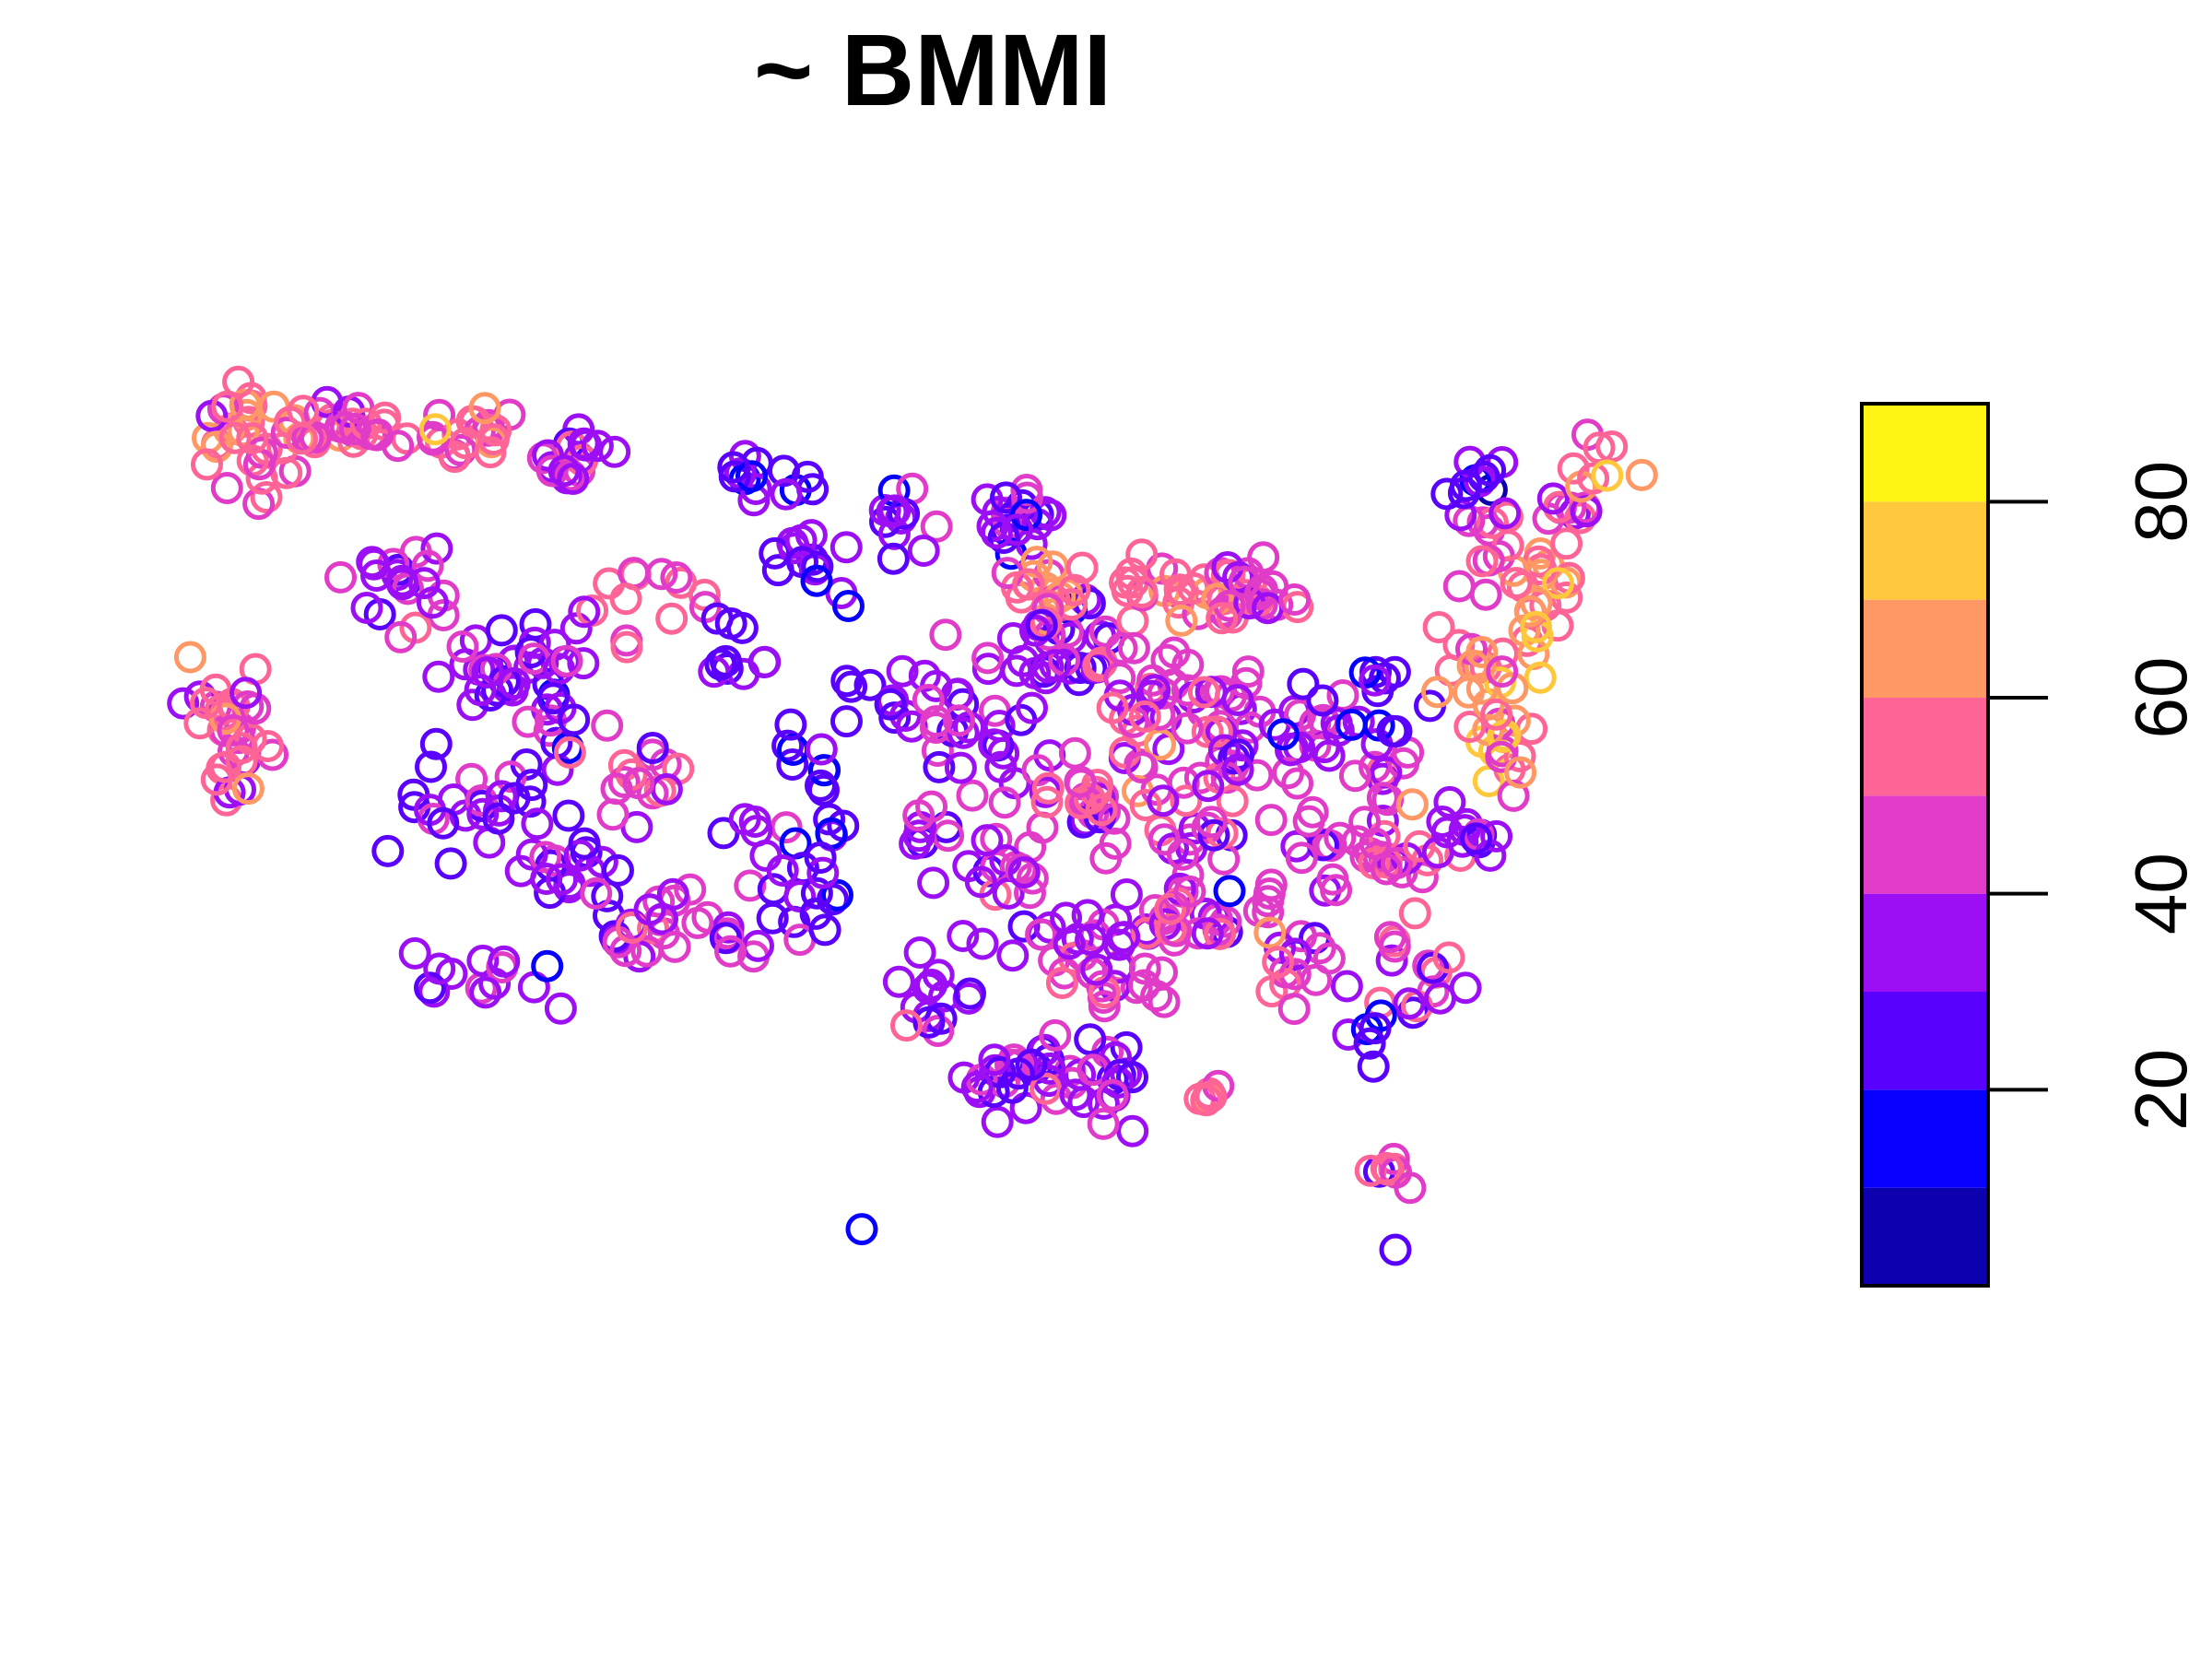 The height and width of the screenshot is (1659, 2212). What do you see at coordinates (2161, 1090) in the screenshot?
I see `legend-tick-label: 20` at bounding box center [2161, 1090].